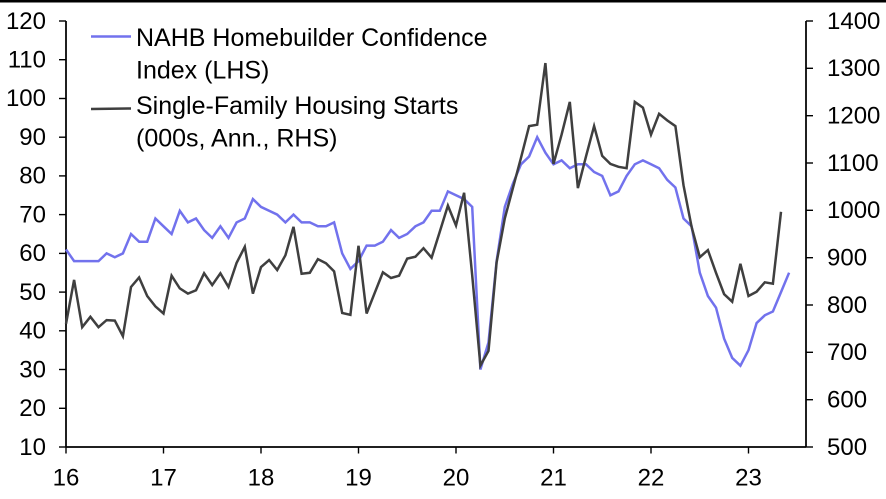 This screenshot has height=499, width=886. What do you see at coordinates (27, 60) in the screenshot?
I see `svg-text: 110` at bounding box center [27, 60].